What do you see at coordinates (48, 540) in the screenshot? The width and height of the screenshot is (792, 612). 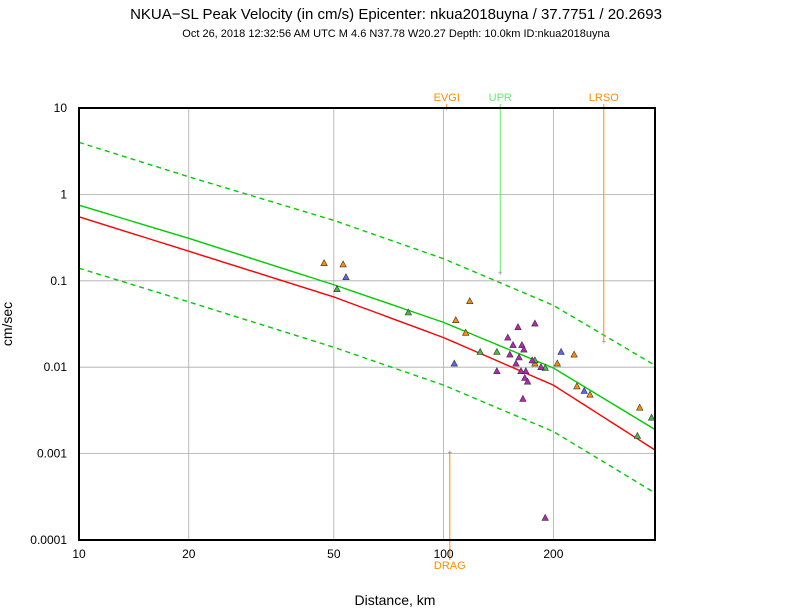 I see `y-tick-label: 0.0001` at bounding box center [48, 540].